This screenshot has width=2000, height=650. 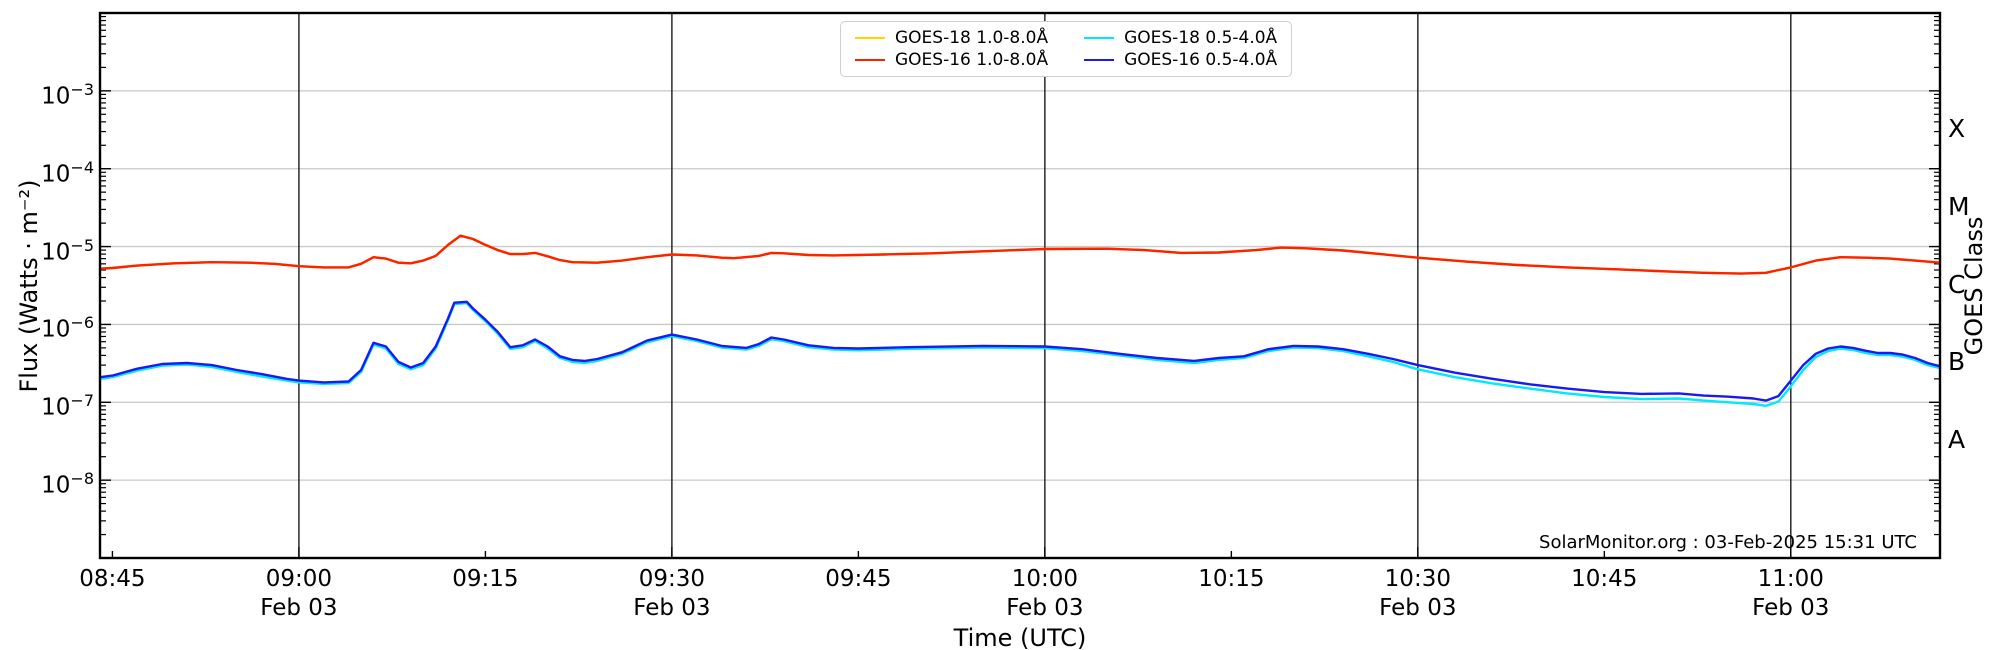 I want to click on x-tick-label: 09:15, so click(x=485, y=579).